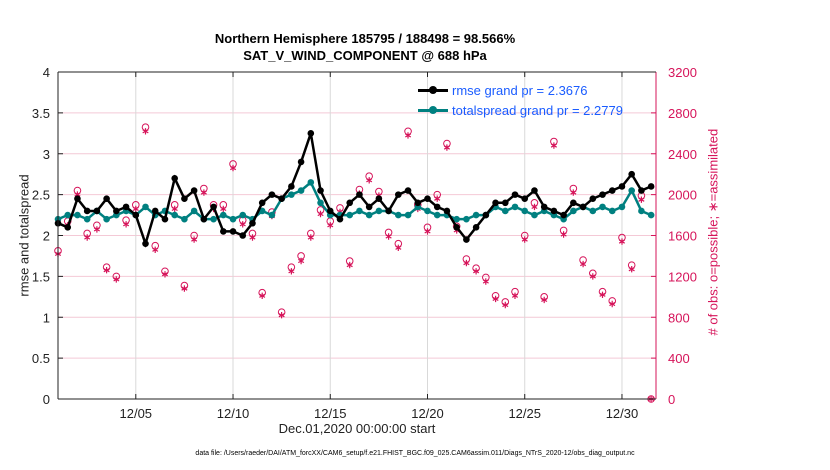  What do you see at coordinates (433, 89) in the screenshot?
I see `legend-line-rmse` at bounding box center [433, 89].